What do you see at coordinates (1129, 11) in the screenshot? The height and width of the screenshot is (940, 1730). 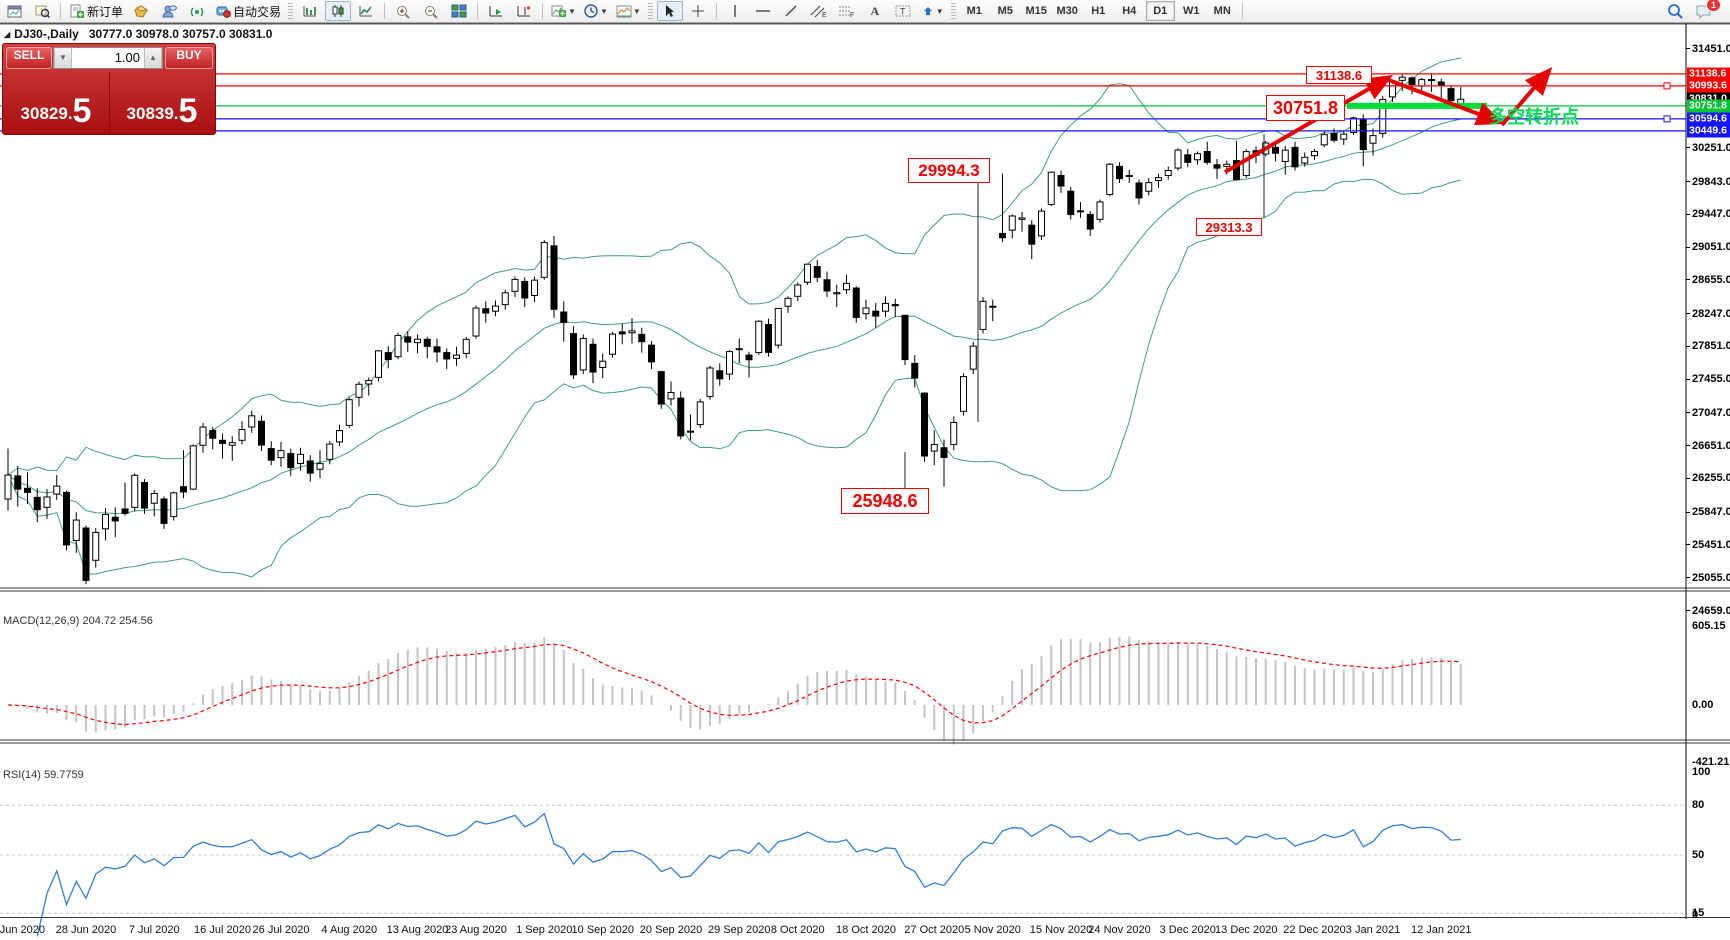 I see `tab-timeframe-h4: H4` at bounding box center [1129, 11].